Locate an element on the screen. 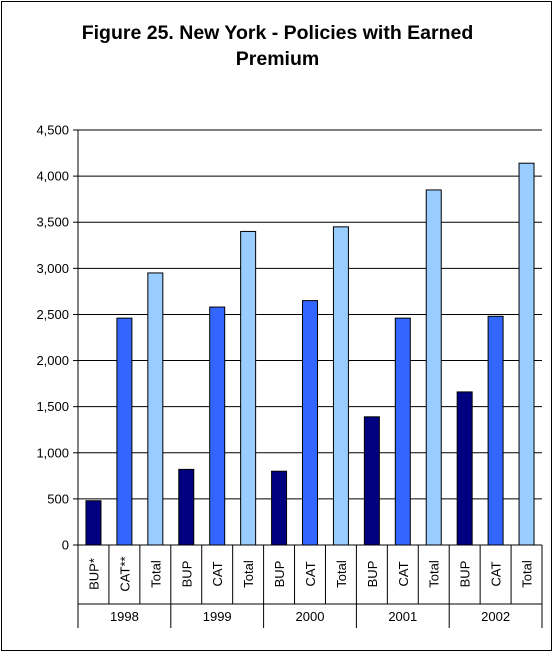 This screenshot has height=654, width=555. y-tick-label: 3,000 is located at coordinates (52, 268).